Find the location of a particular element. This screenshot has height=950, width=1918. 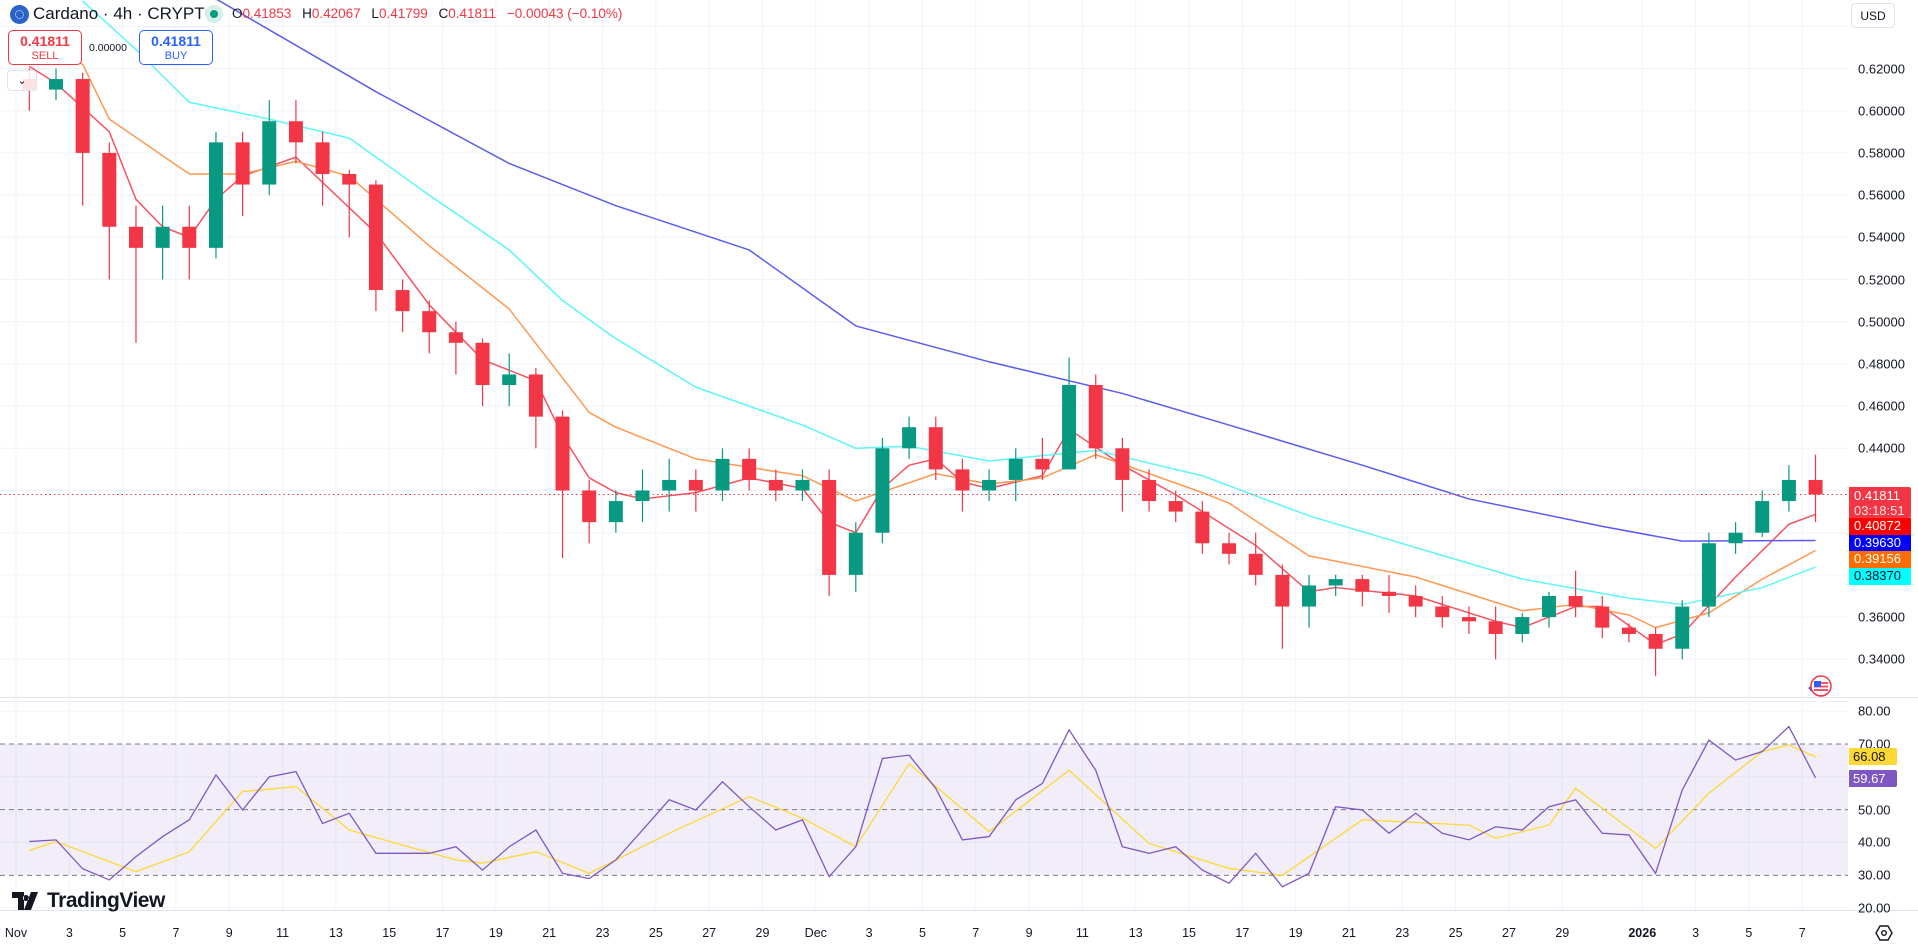

high-label: H is located at coordinates (307, 13).